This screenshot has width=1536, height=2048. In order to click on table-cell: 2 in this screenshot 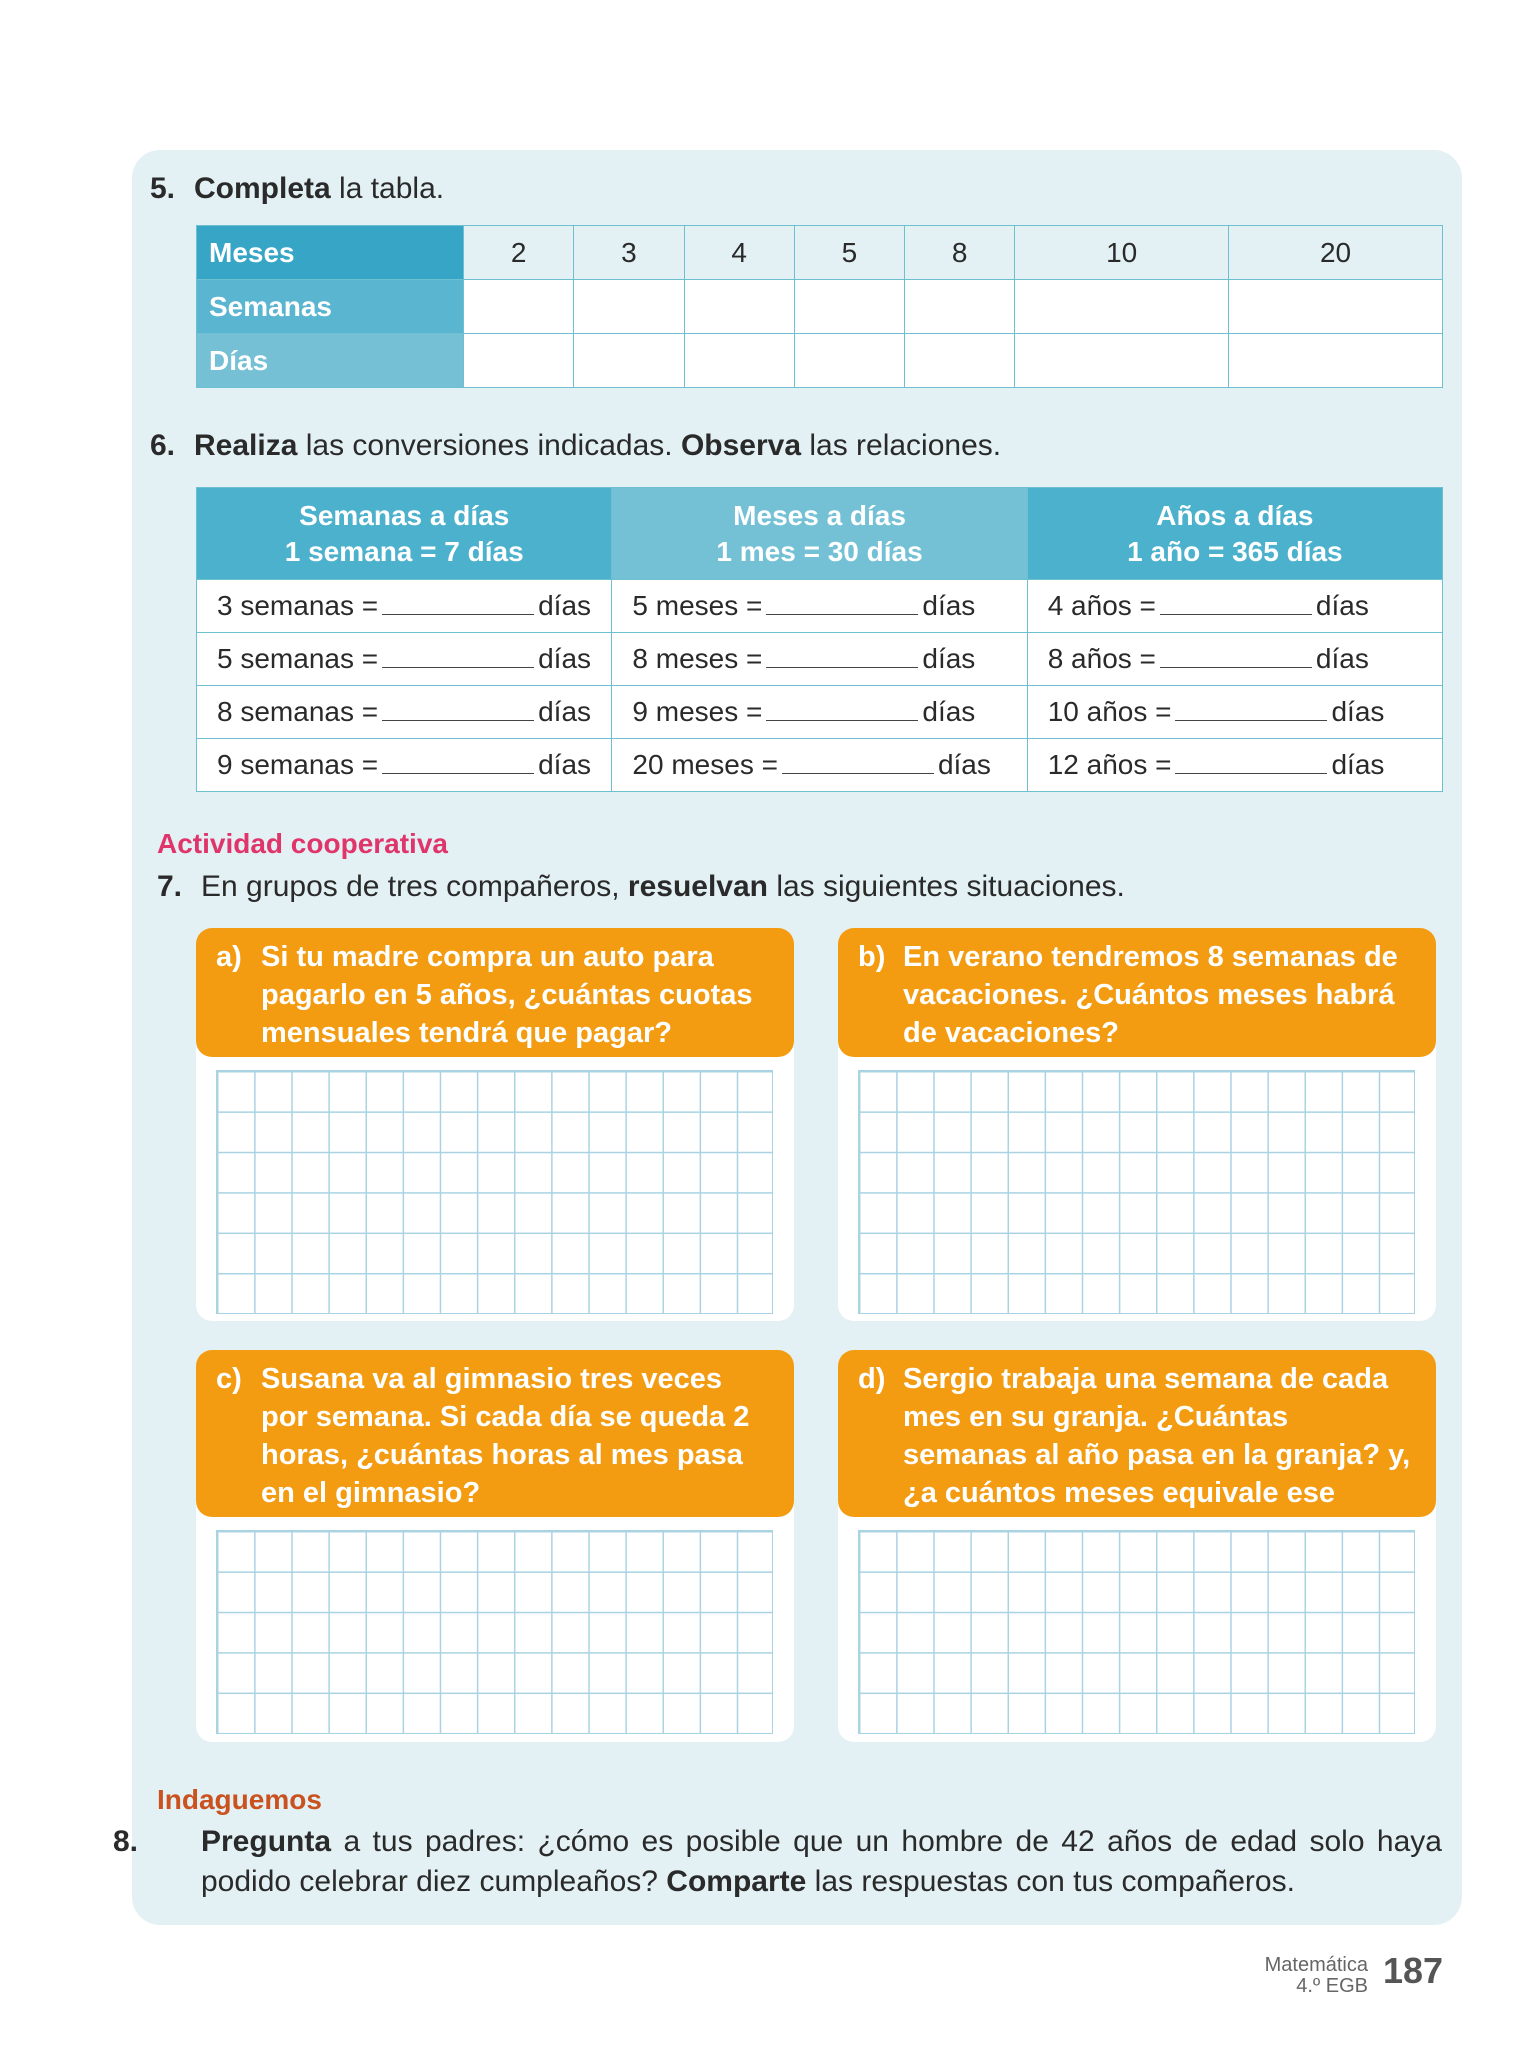, I will do `click(518, 252)`.